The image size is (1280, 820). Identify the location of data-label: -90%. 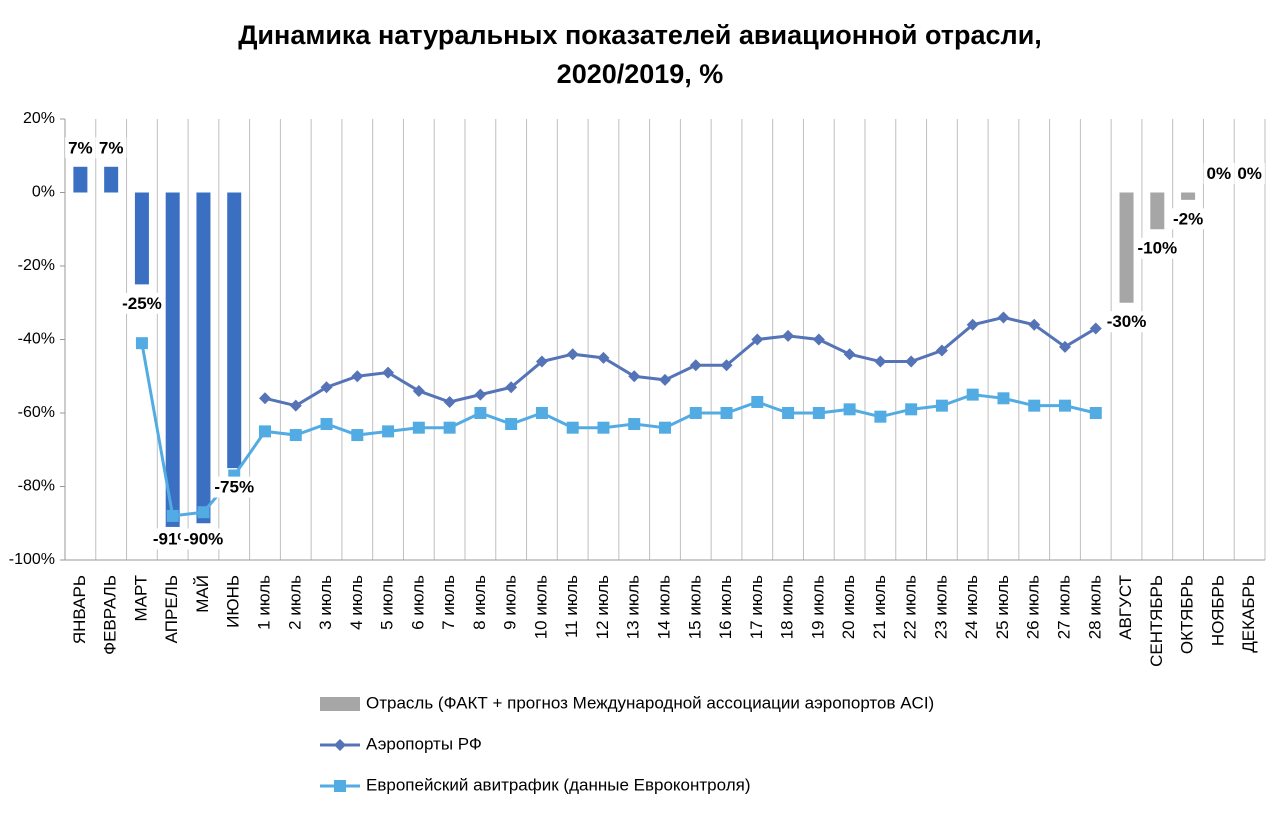
(204, 538).